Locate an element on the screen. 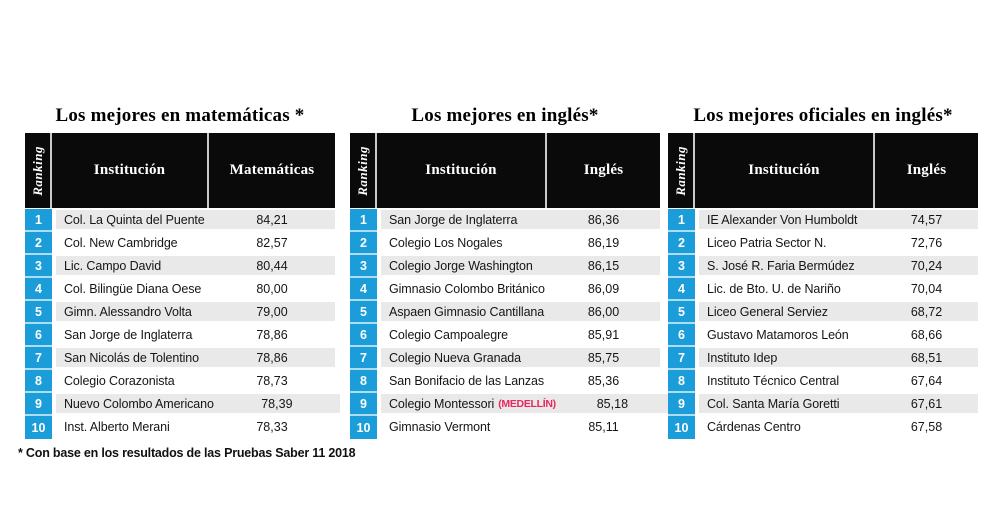  table-row: 5 Liceo General Serviez 68,72 is located at coordinates (823, 312).